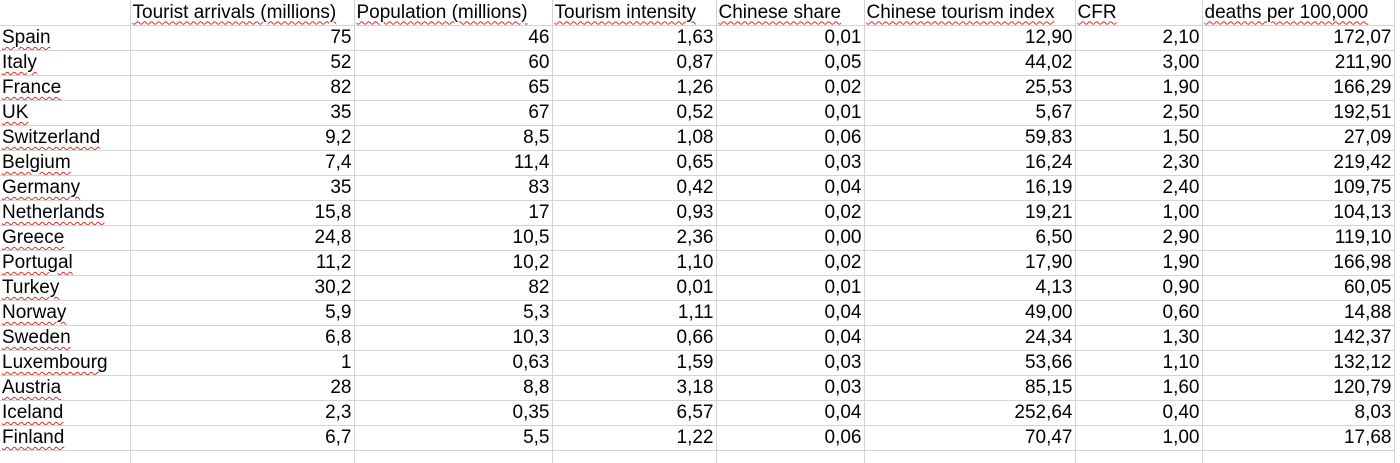 The image size is (1400, 463). I want to click on cell-deaths-per-100000: 172,07, so click(1298, 38).